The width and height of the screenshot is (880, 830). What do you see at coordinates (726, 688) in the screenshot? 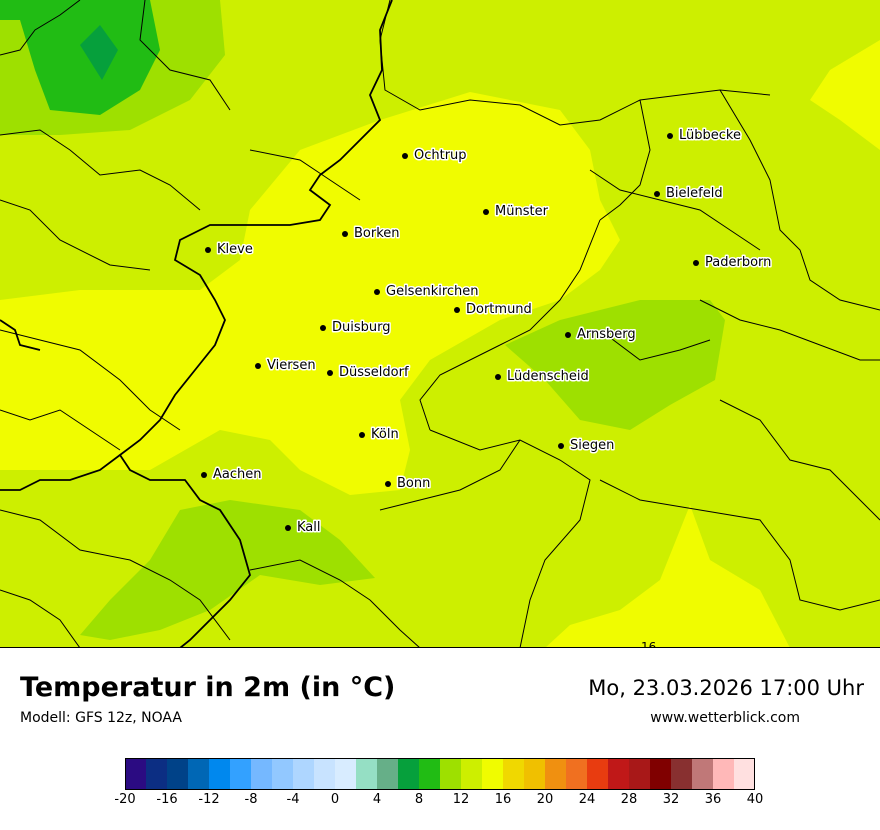
I see `forecast-datetime: Mo, 23.03.2026 17:00 Uhr` at bounding box center [726, 688].